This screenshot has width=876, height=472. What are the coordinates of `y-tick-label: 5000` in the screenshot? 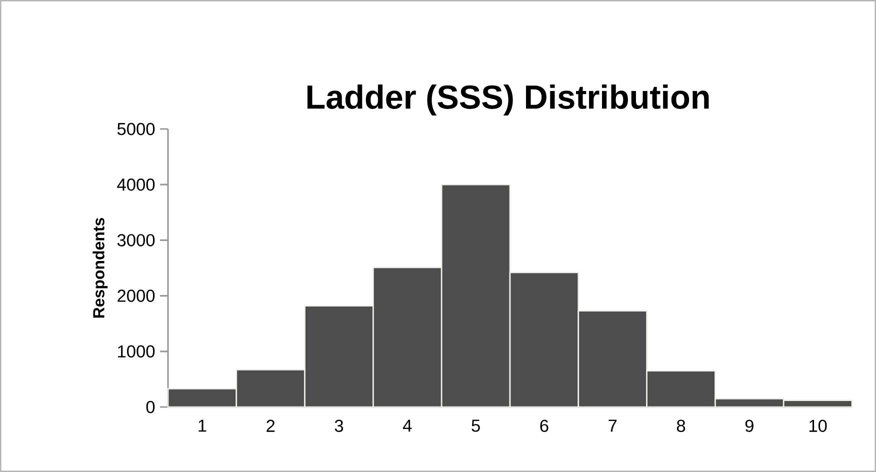 It's located at (136, 129).